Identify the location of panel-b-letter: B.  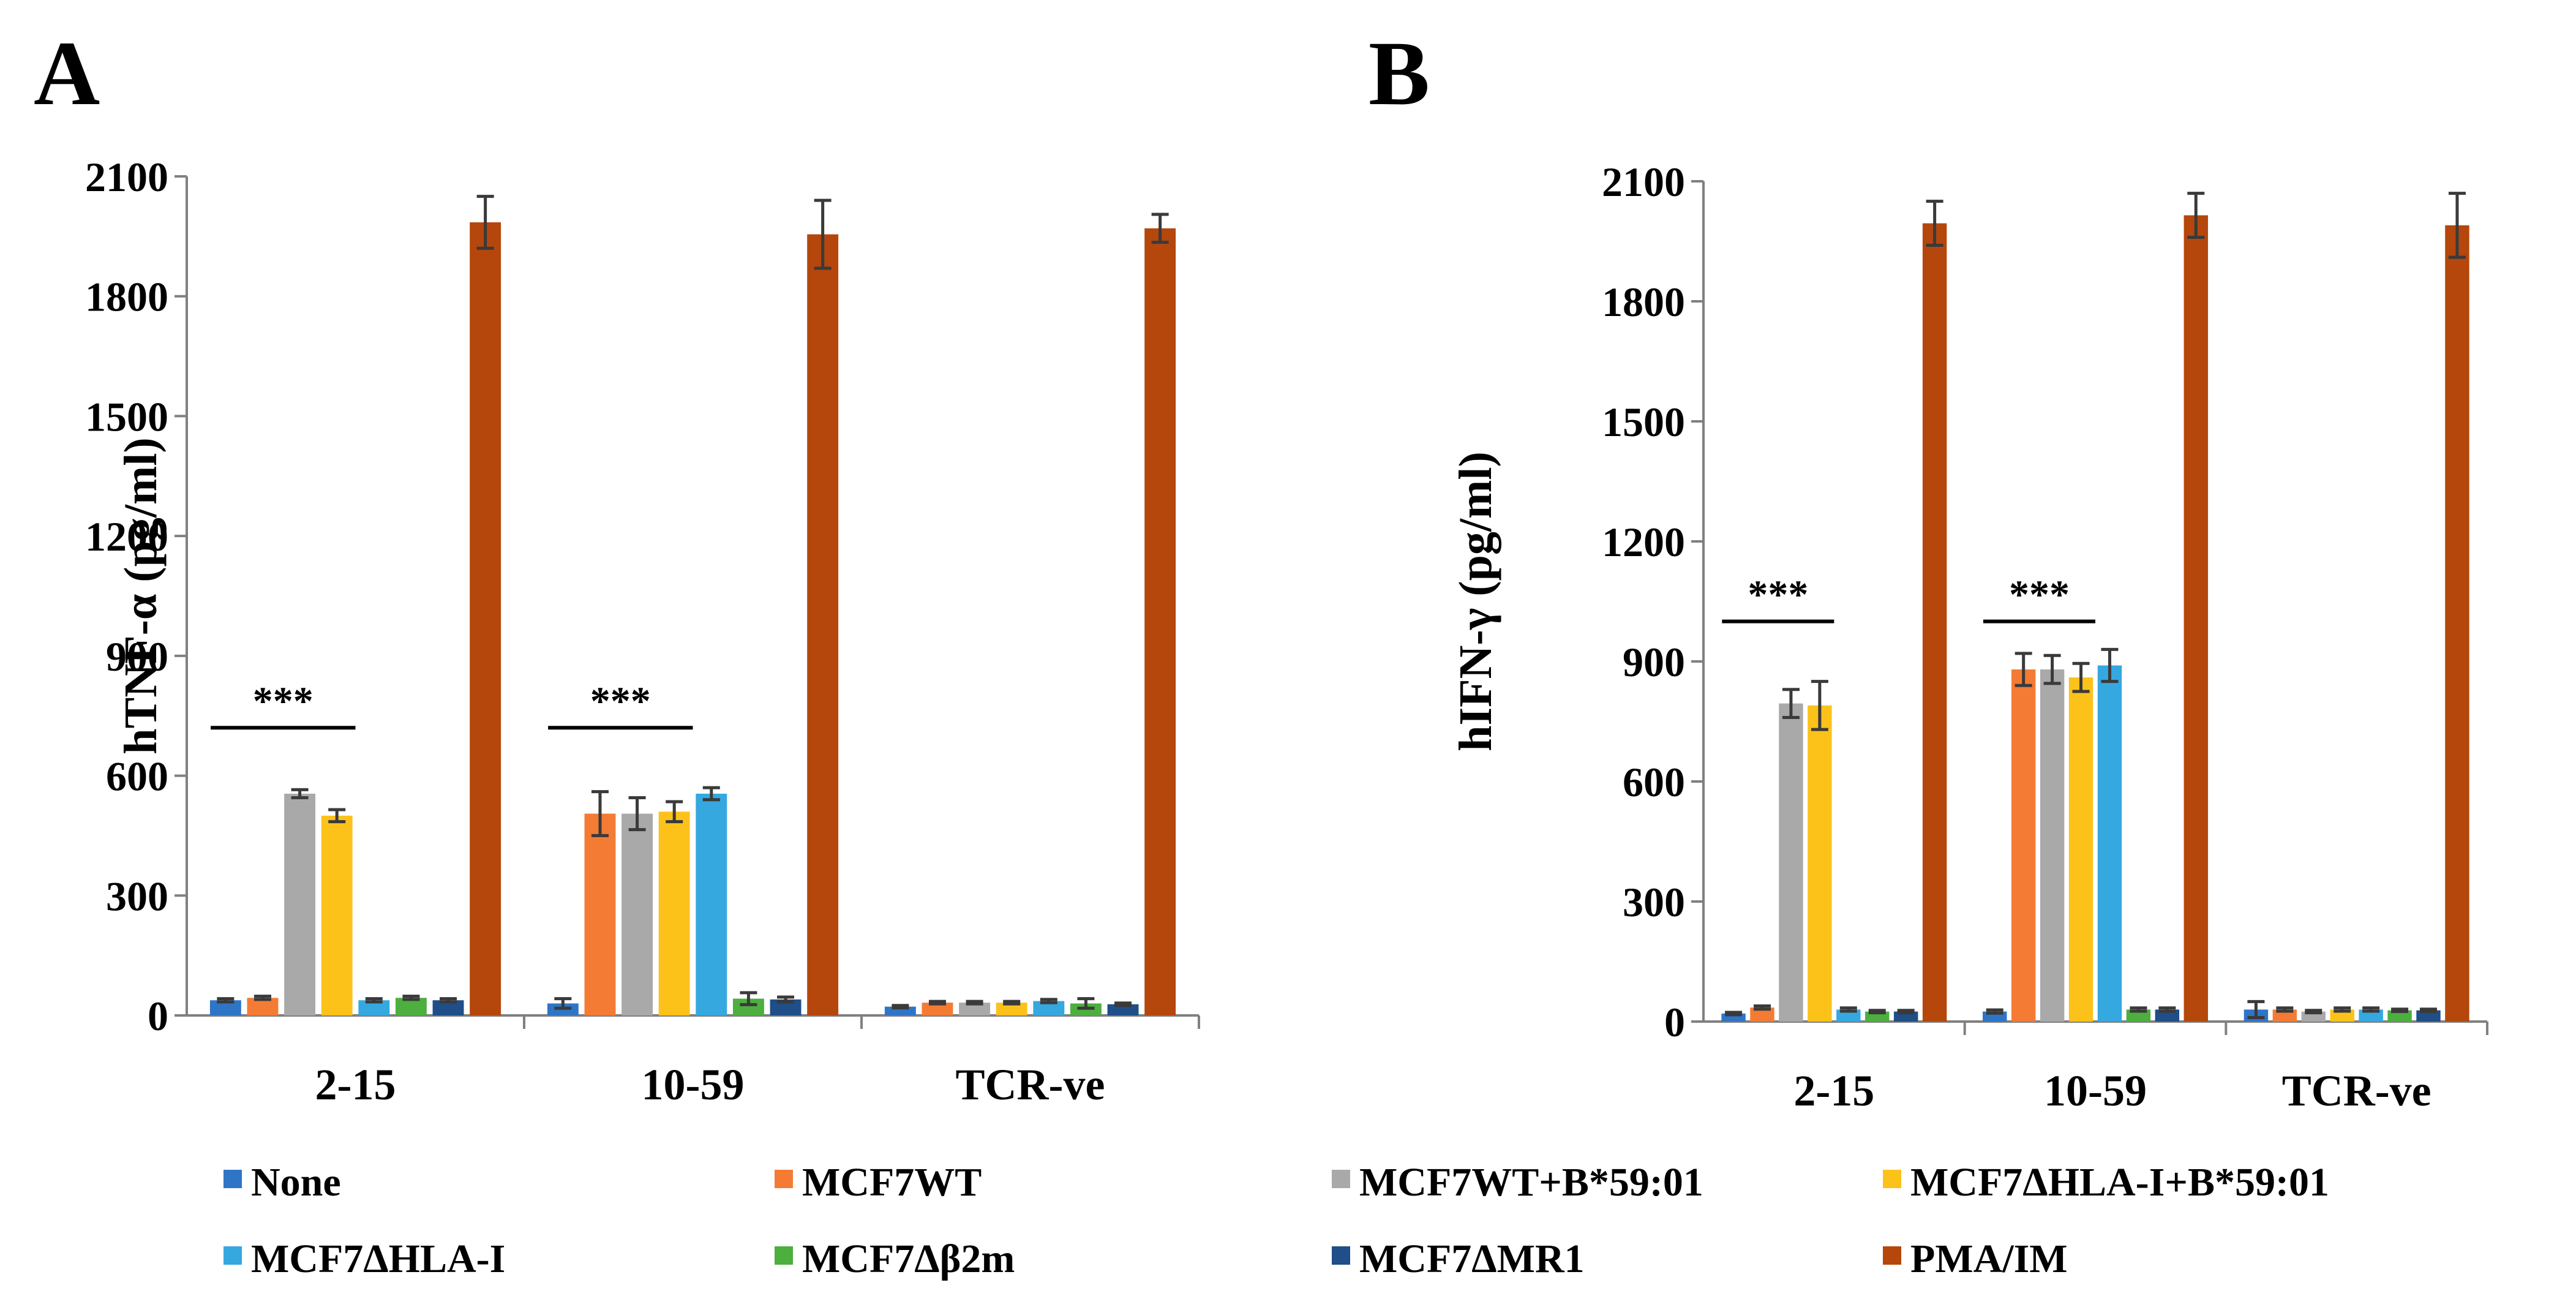
(1399, 73).